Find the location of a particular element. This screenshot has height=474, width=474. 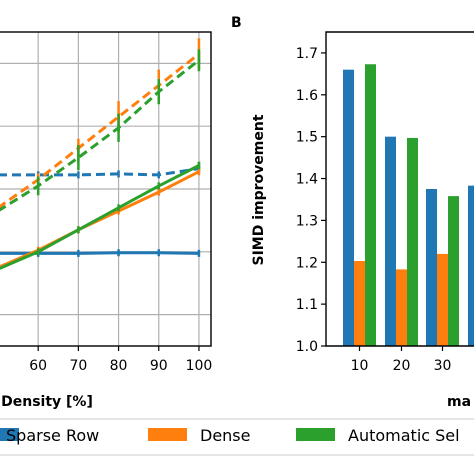

x-tick-label: 60 is located at coordinates (38, 366).